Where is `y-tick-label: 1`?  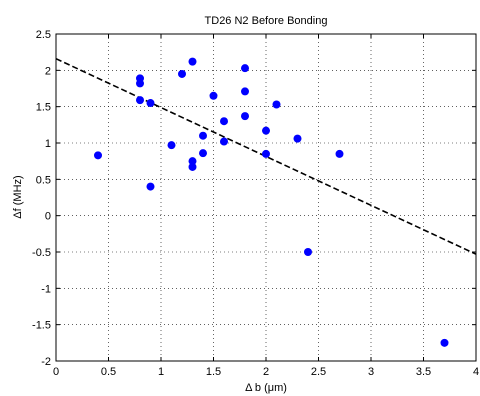
y-tick-label: 1 is located at coordinates (48, 144).